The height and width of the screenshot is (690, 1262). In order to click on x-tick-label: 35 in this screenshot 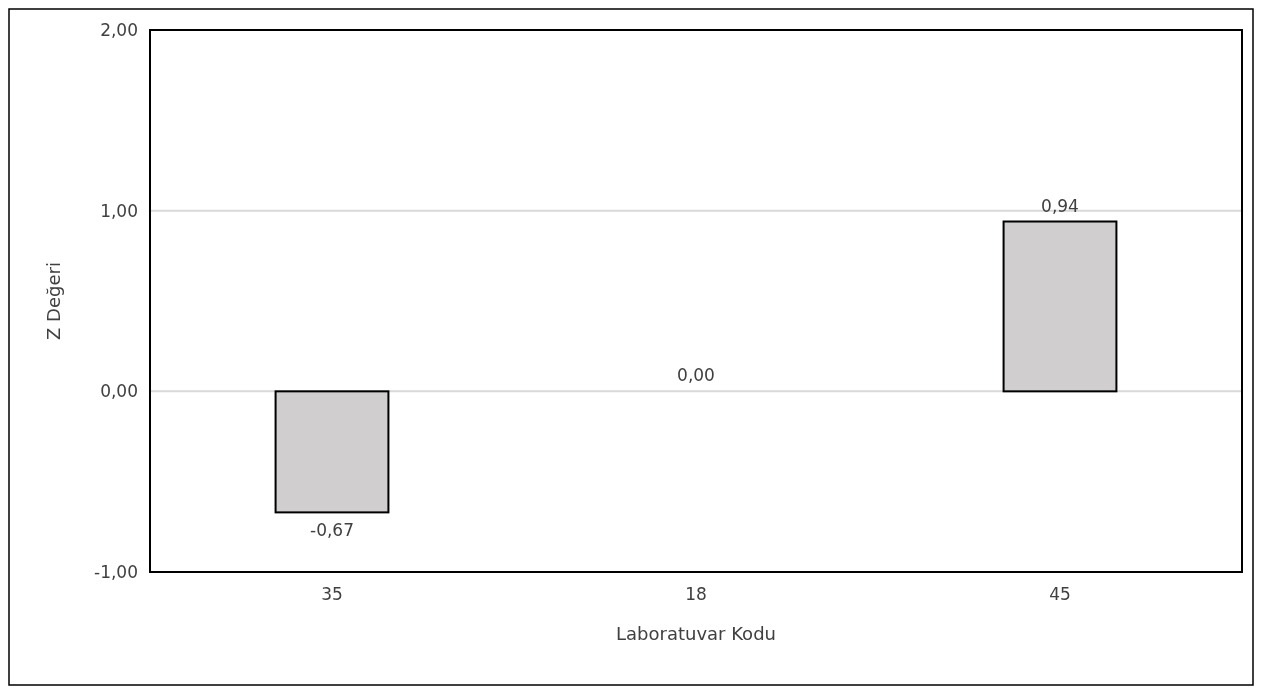, I will do `click(332, 594)`.